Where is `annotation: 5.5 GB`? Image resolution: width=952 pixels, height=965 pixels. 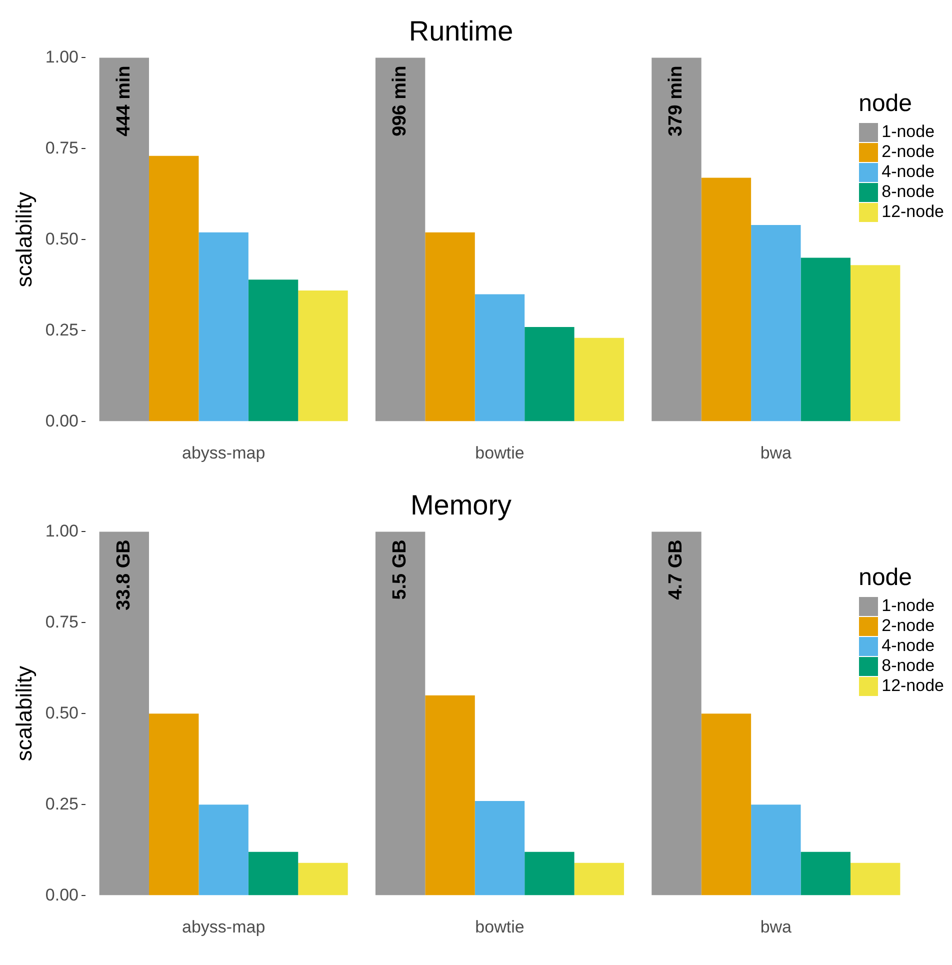 annotation: 5.5 GB is located at coordinates (400, 570).